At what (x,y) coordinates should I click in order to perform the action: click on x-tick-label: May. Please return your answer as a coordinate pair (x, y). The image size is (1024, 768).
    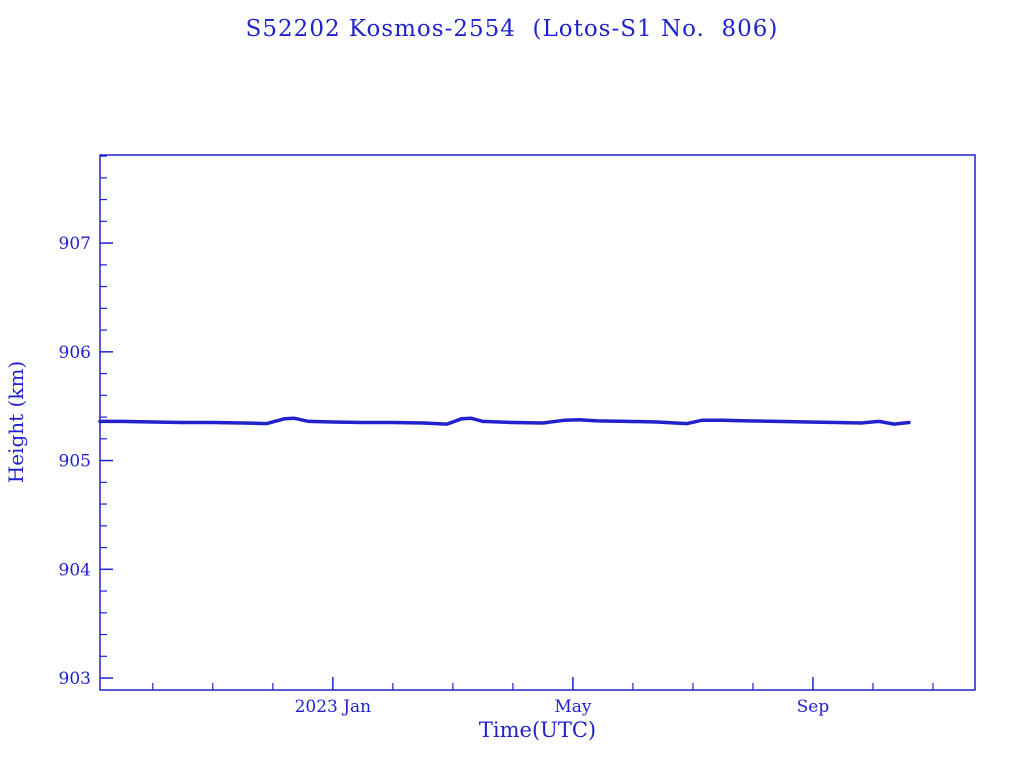
    Looking at the image, I should click on (573, 707).